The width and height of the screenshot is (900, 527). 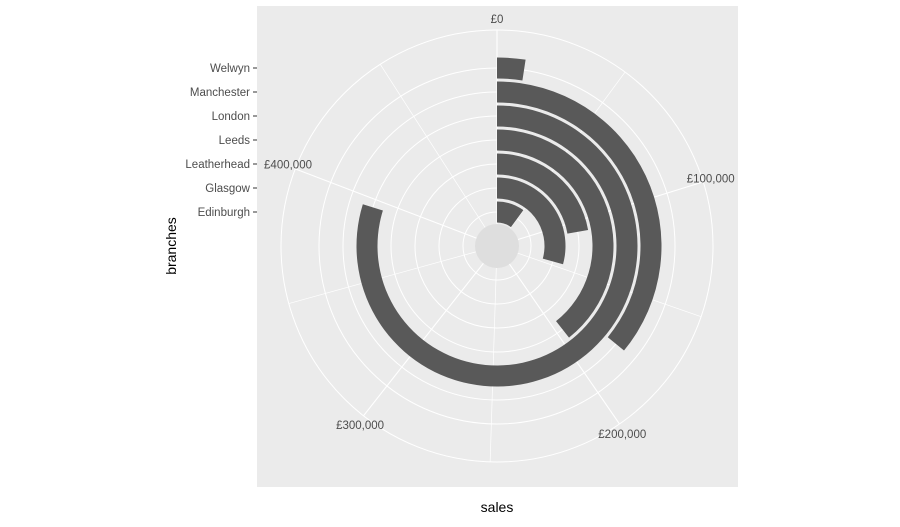 I want to click on theta-tick-label: £0, so click(x=497, y=20).